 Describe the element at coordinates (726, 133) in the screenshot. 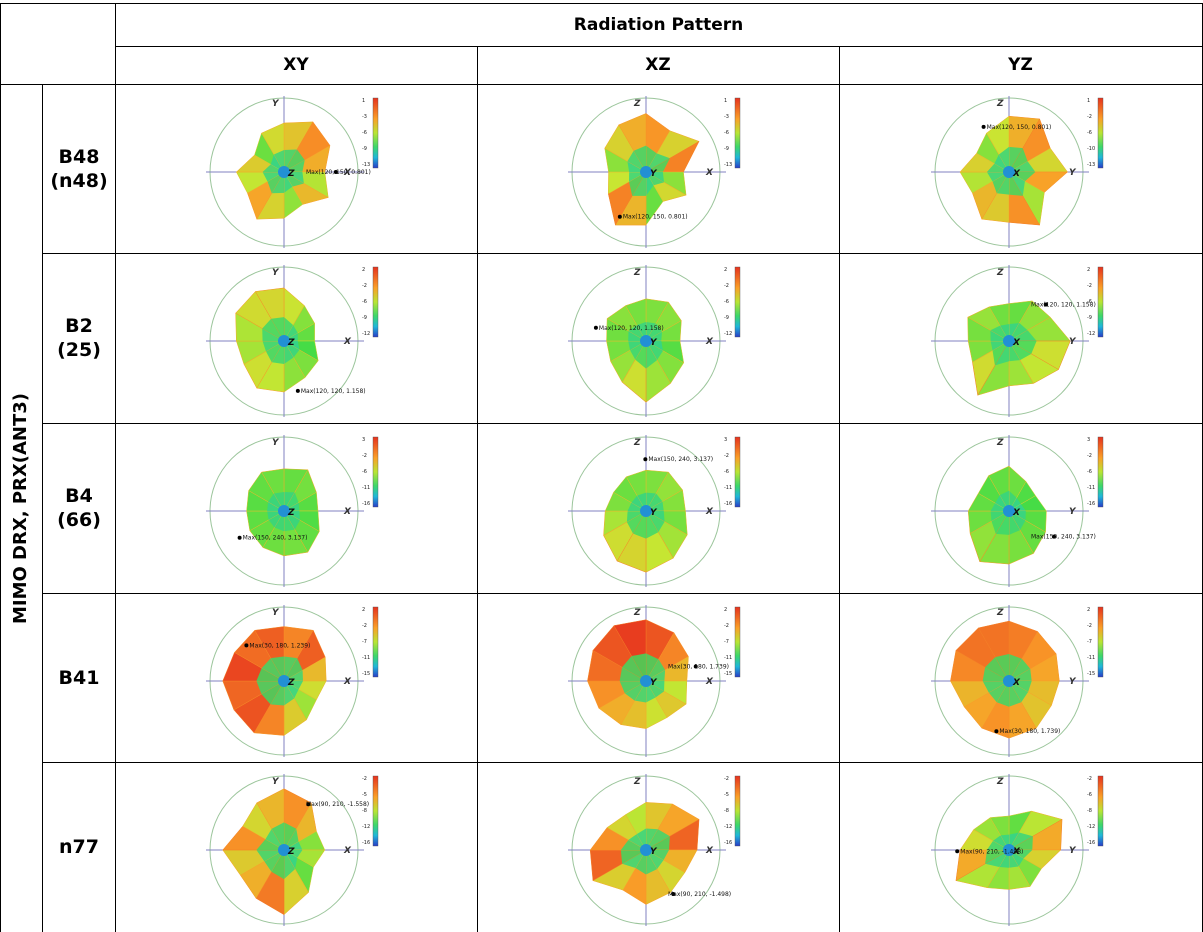

I see `color-scale-tick: -6` at that location.